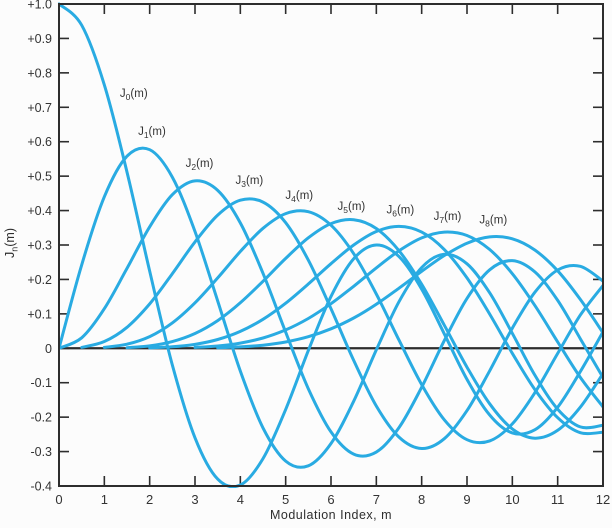  Describe the element at coordinates (48, 349) in the screenshot. I see `y-tick-label: 0` at that location.